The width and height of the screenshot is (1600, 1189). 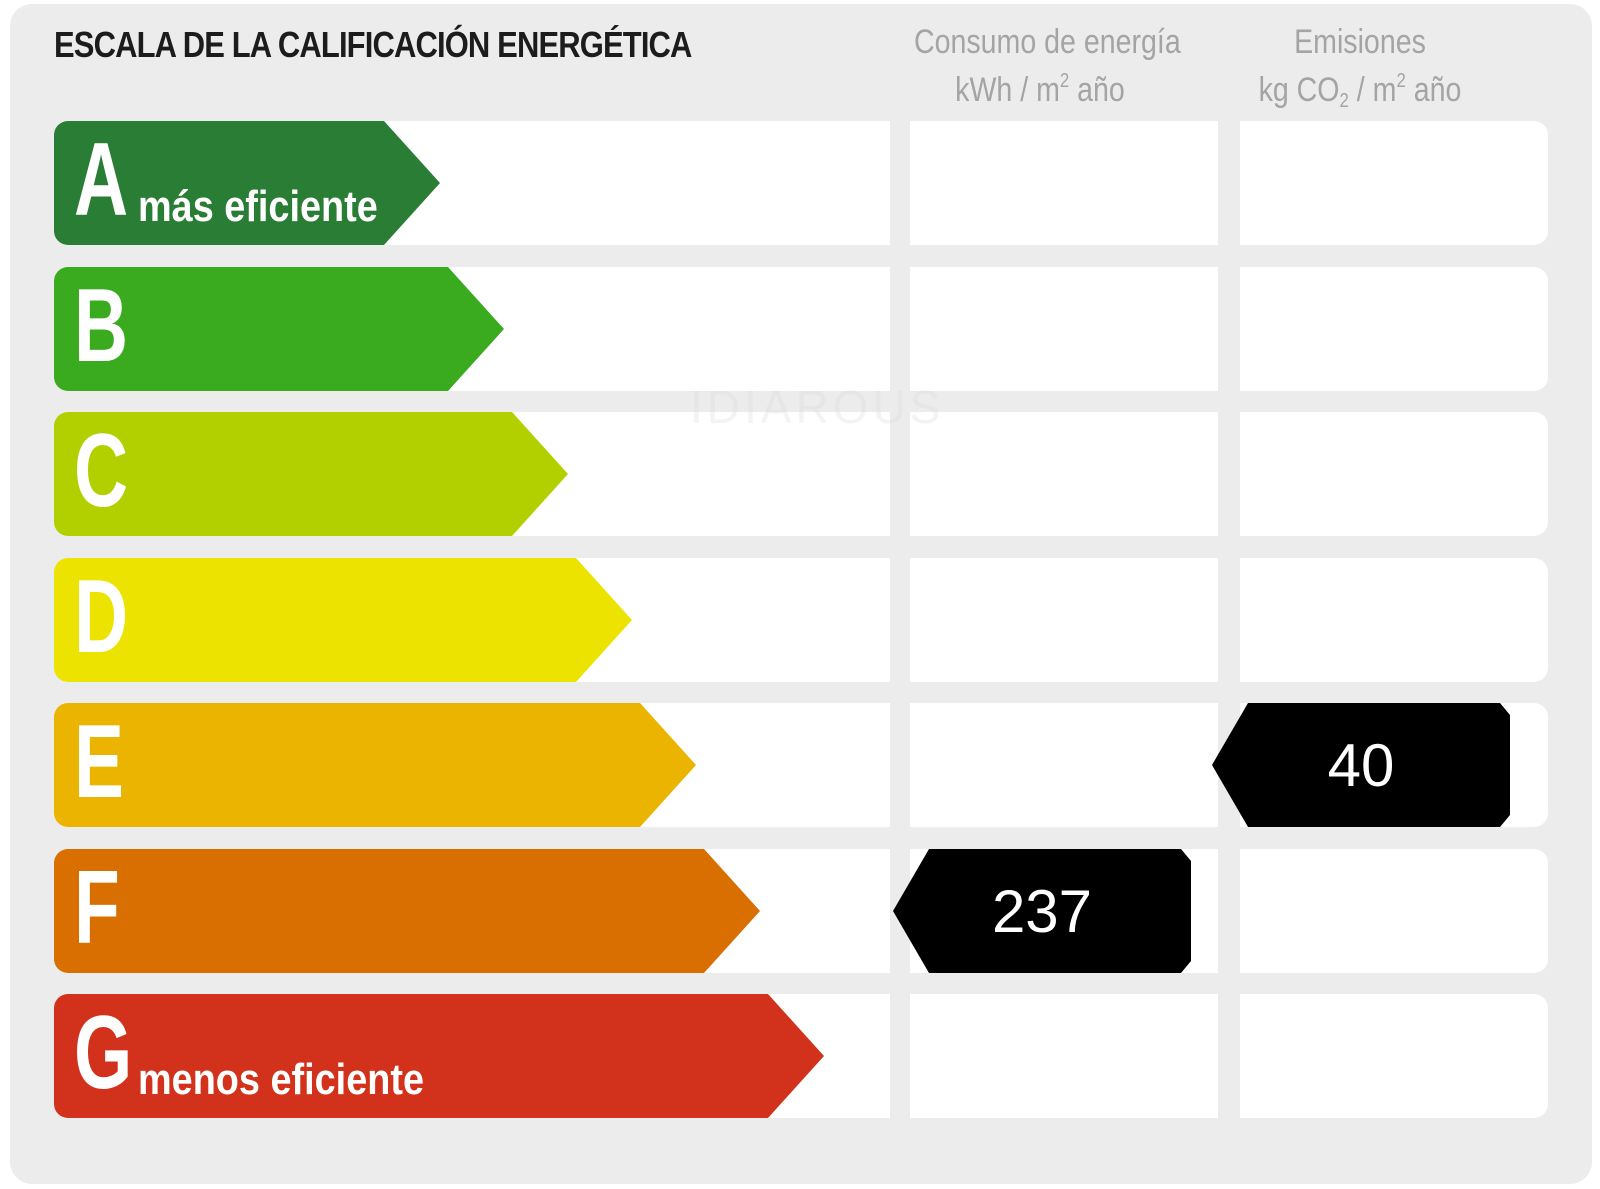 What do you see at coordinates (1064, 1056) in the screenshot?
I see `consumption-cell-g` at bounding box center [1064, 1056].